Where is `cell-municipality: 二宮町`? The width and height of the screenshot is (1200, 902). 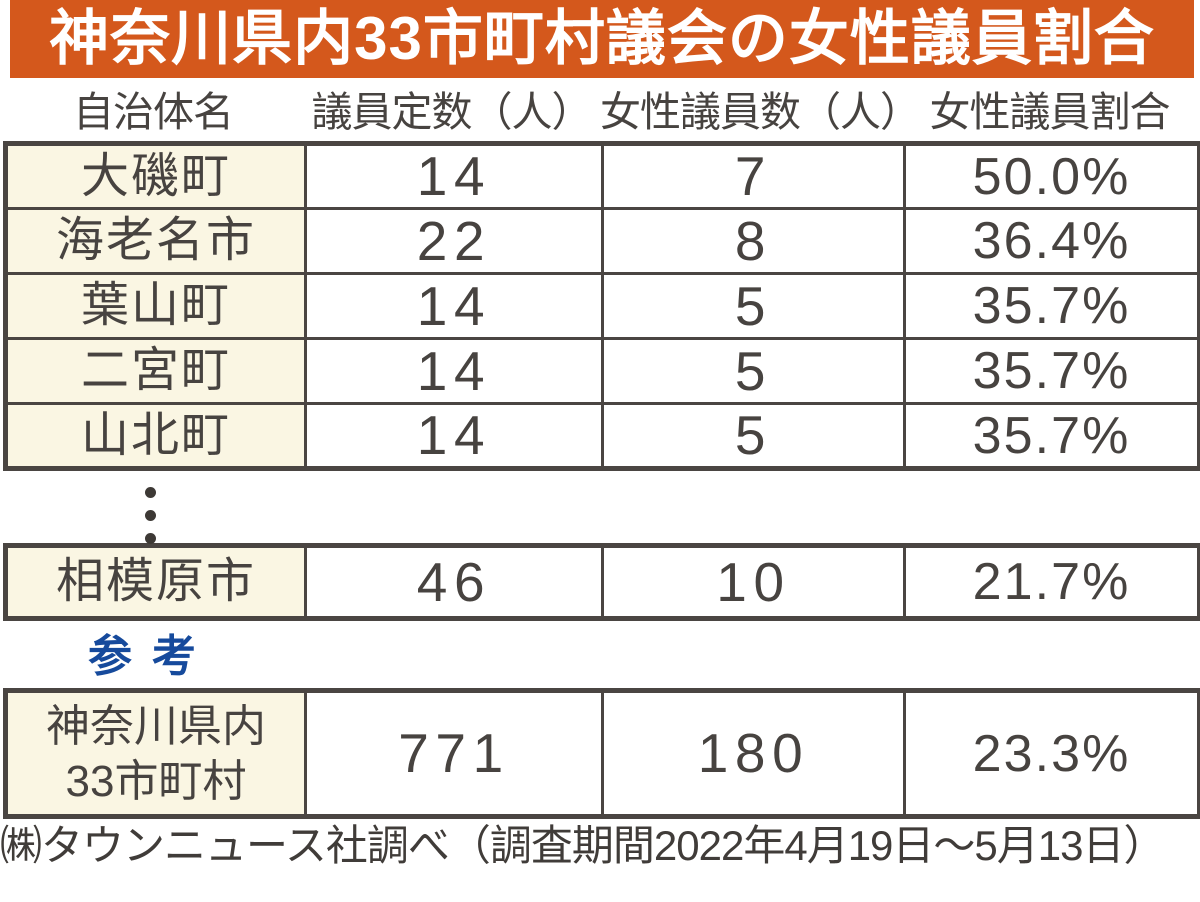 cell-municipality: 二宮町 is located at coordinates (155, 371).